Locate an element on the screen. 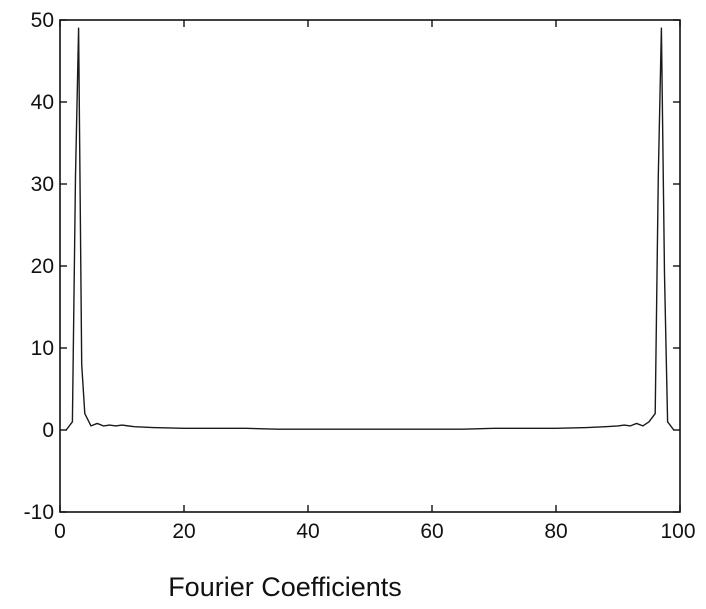 Image resolution: width=706 pixels, height=609 pixels. x-axis-title: Fourier Coefficients is located at coordinates (285, 587).